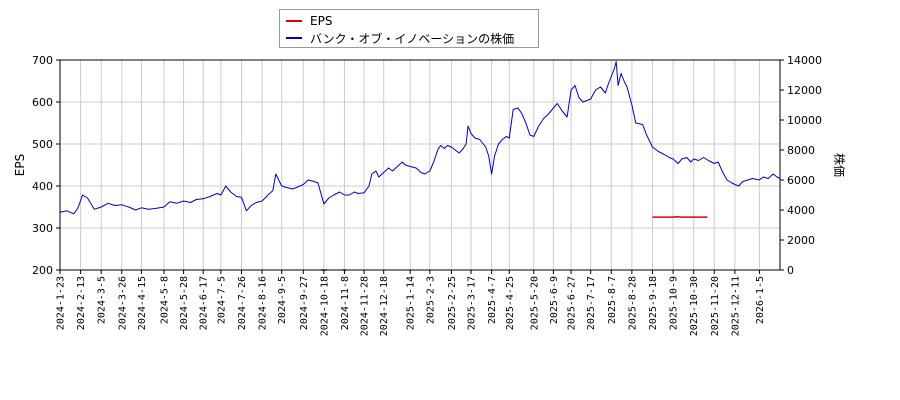  Describe the element at coordinates (801, 240) in the screenshot. I see `y2-tick-label: 2000` at that location.